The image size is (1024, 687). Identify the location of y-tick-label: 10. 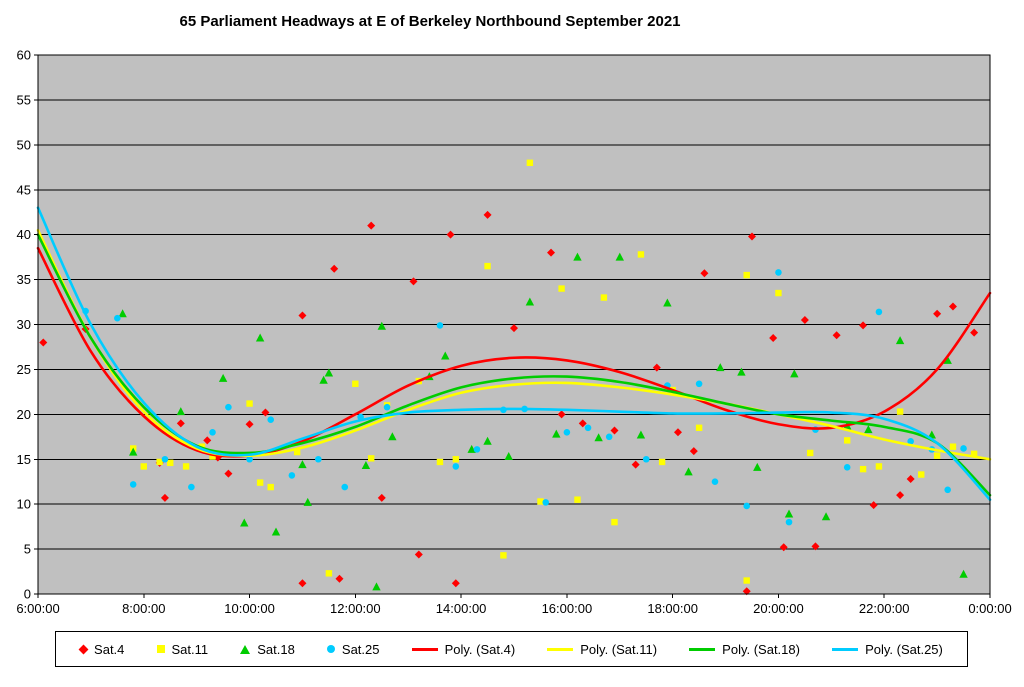
(24, 504).